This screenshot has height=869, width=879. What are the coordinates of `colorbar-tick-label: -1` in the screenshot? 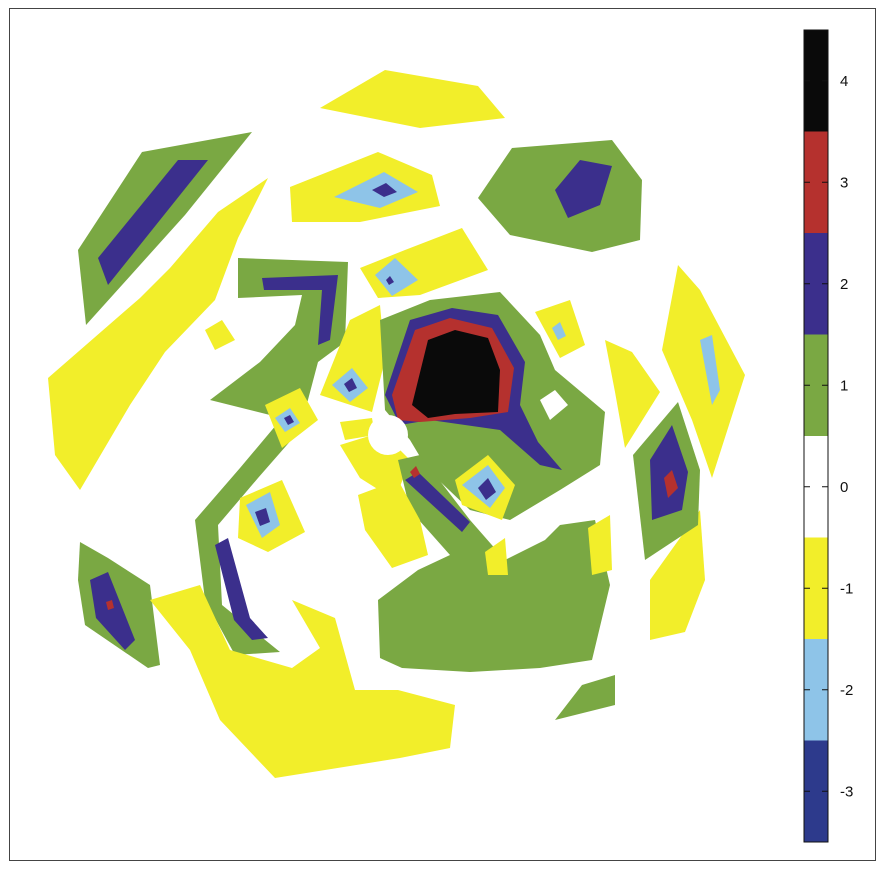 It's located at (846, 588).